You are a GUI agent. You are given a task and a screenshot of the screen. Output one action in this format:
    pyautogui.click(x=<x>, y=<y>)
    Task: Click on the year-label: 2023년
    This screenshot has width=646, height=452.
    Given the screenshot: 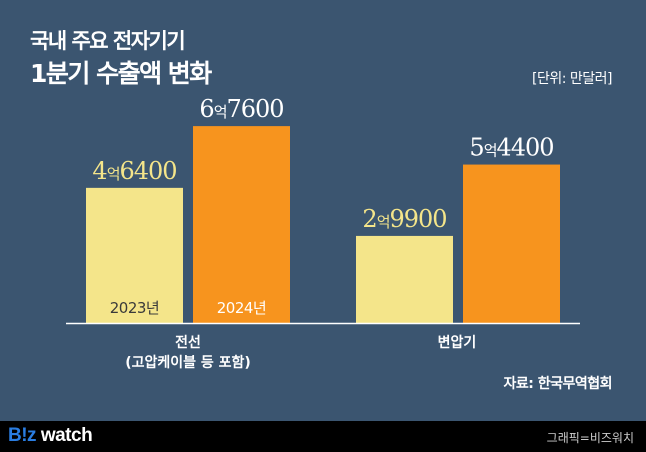 What is the action you would take?
    pyautogui.click(x=134, y=308)
    